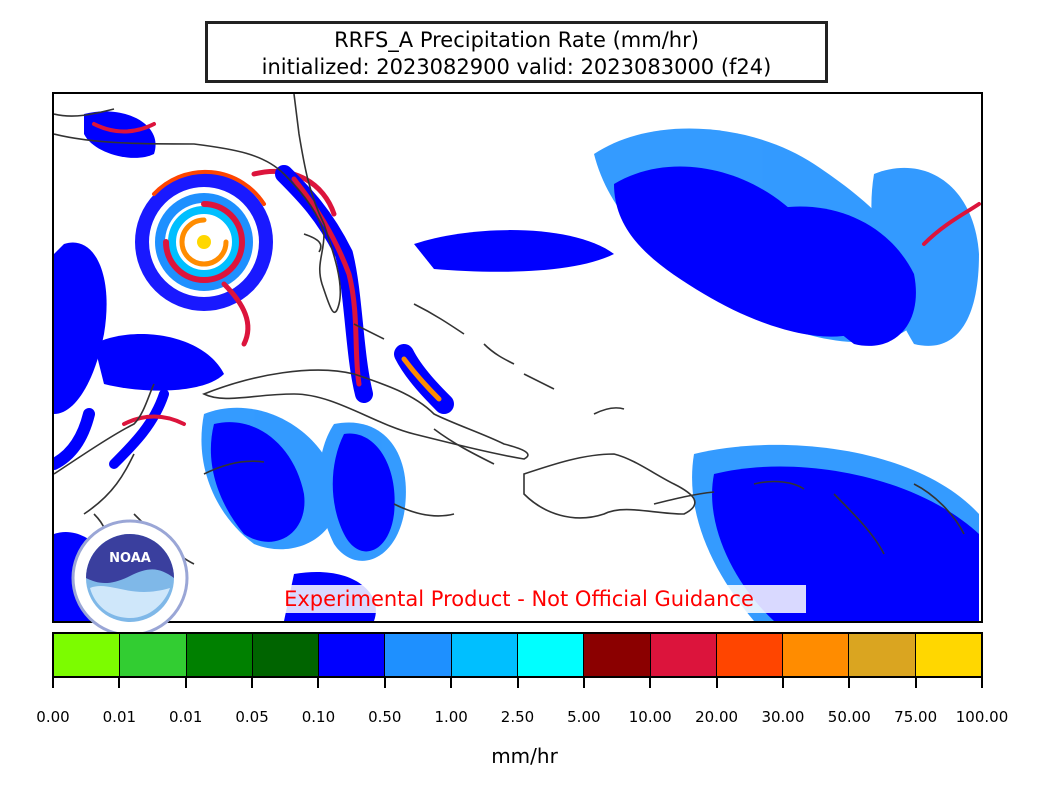  What do you see at coordinates (783, 717) in the screenshot?
I see `colorbar-tick-label: 30.00` at bounding box center [783, 717].